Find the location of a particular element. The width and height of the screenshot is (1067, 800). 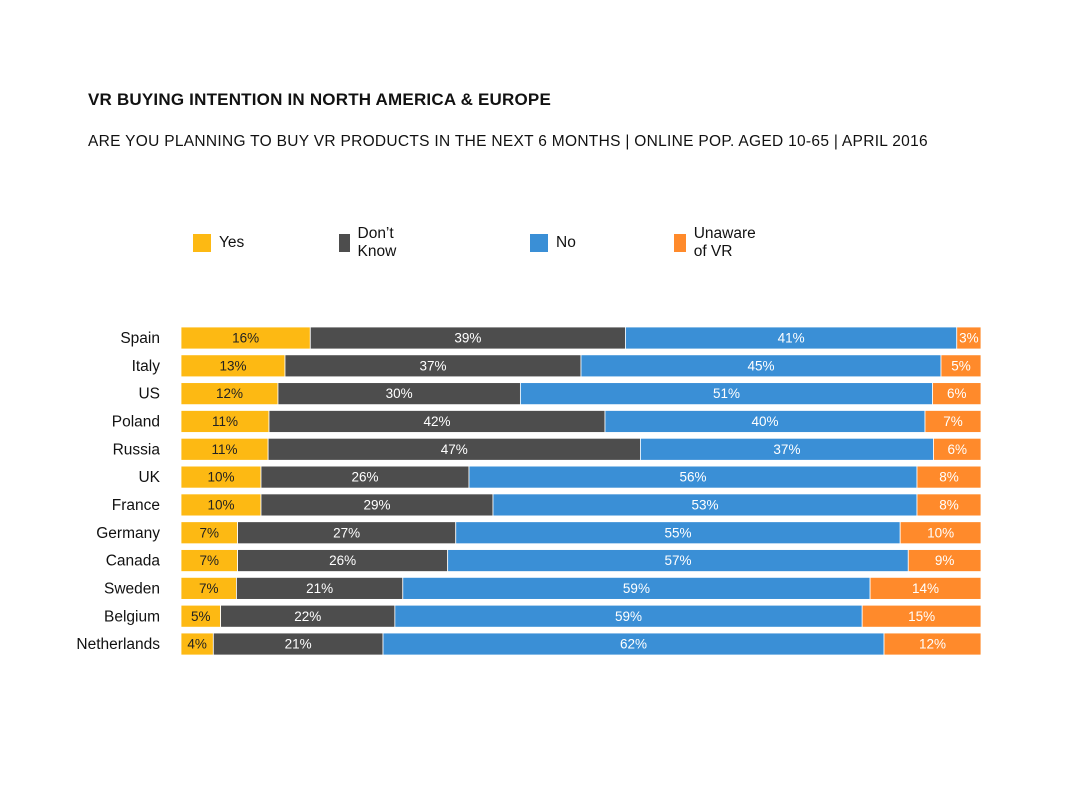

data-label: 47% is located at coordinates (454, 449).